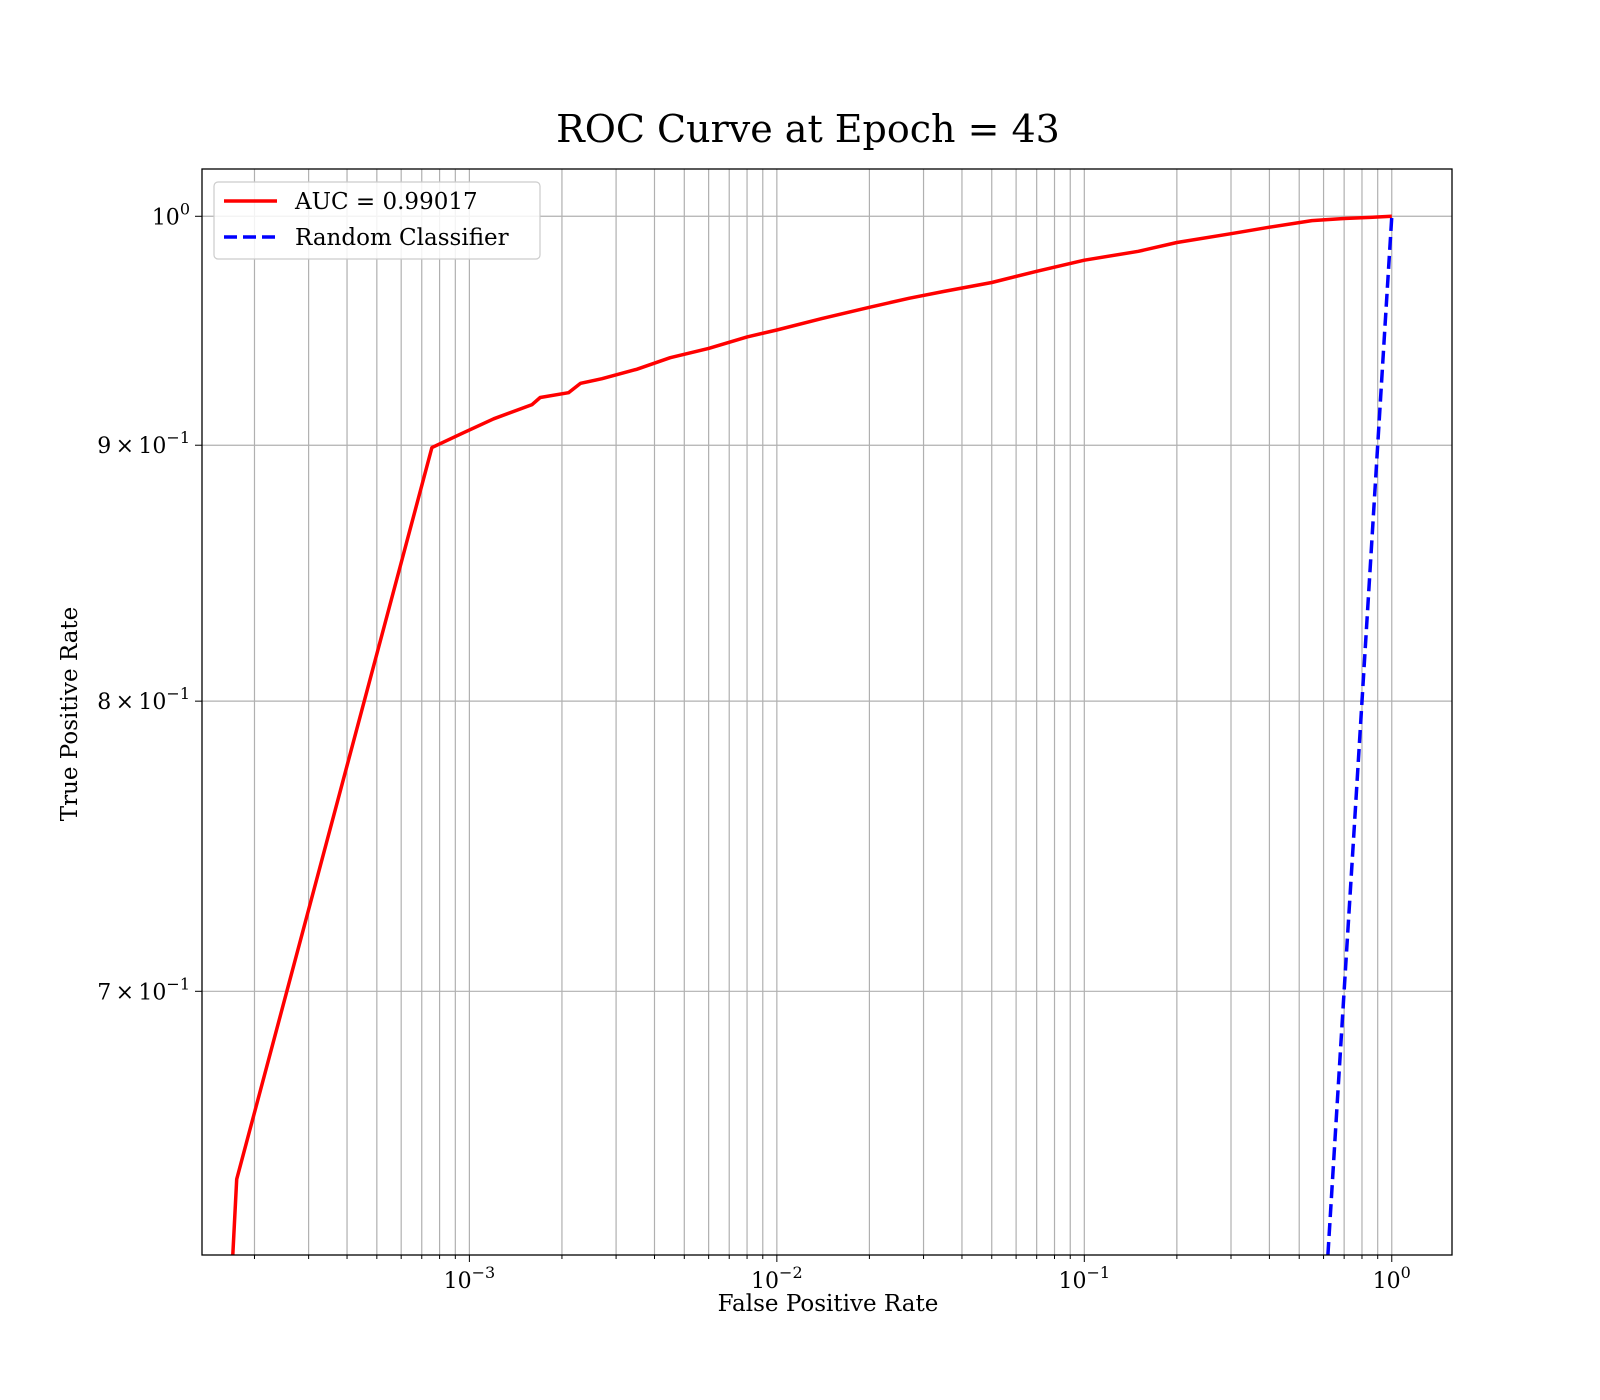 Image resolution: width=1600 pixels, height=1400 pixels. What do you see at coordinates (1360, 735) in the screenshot?
I see `random-classifier-line` at bounding box center [1360, 735].